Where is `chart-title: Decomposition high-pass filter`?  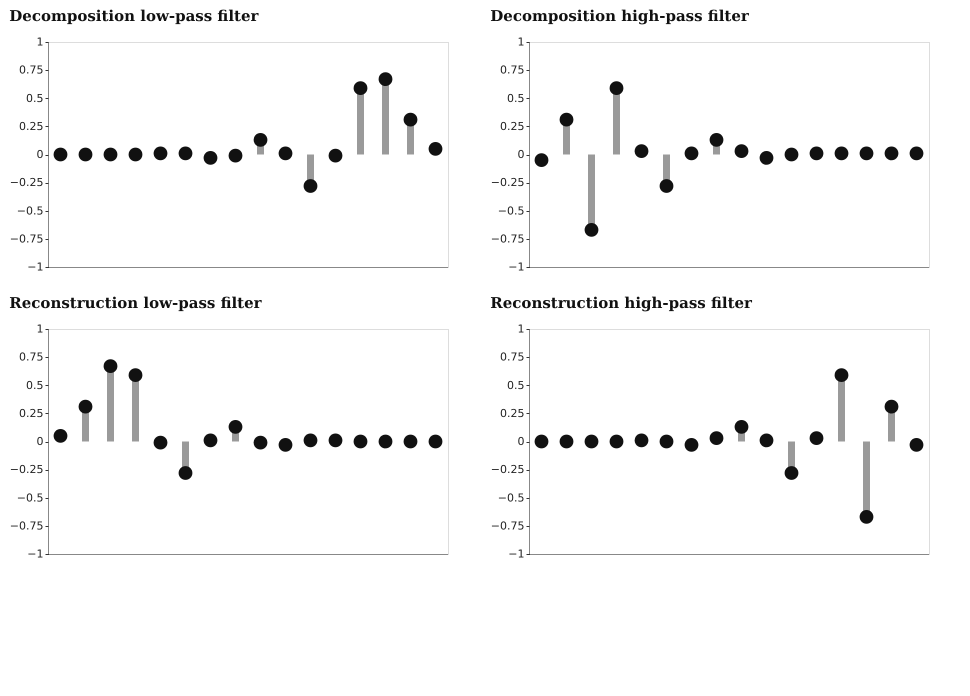 chart-title: Decomposition high-pass filter is located at coordinates (620, 16).